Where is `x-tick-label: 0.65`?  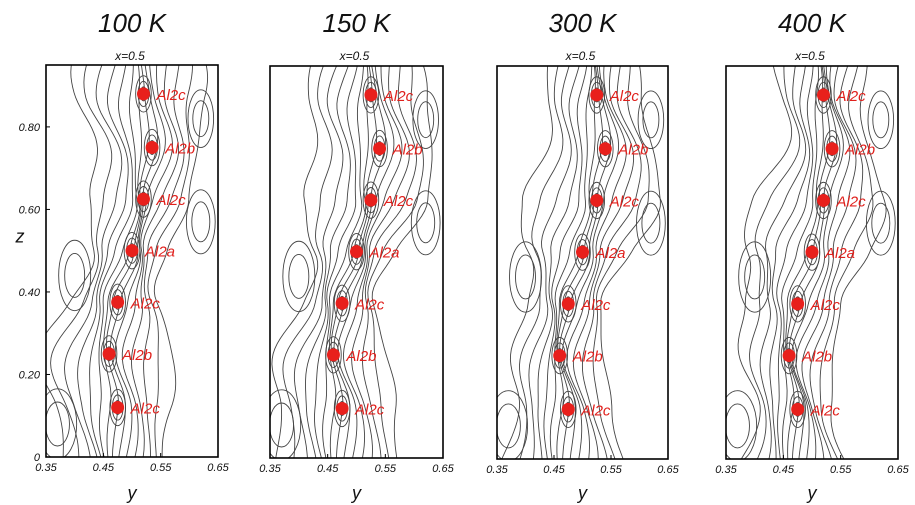
x-tick-label: 0.65 is located at coordinates (218, 468).